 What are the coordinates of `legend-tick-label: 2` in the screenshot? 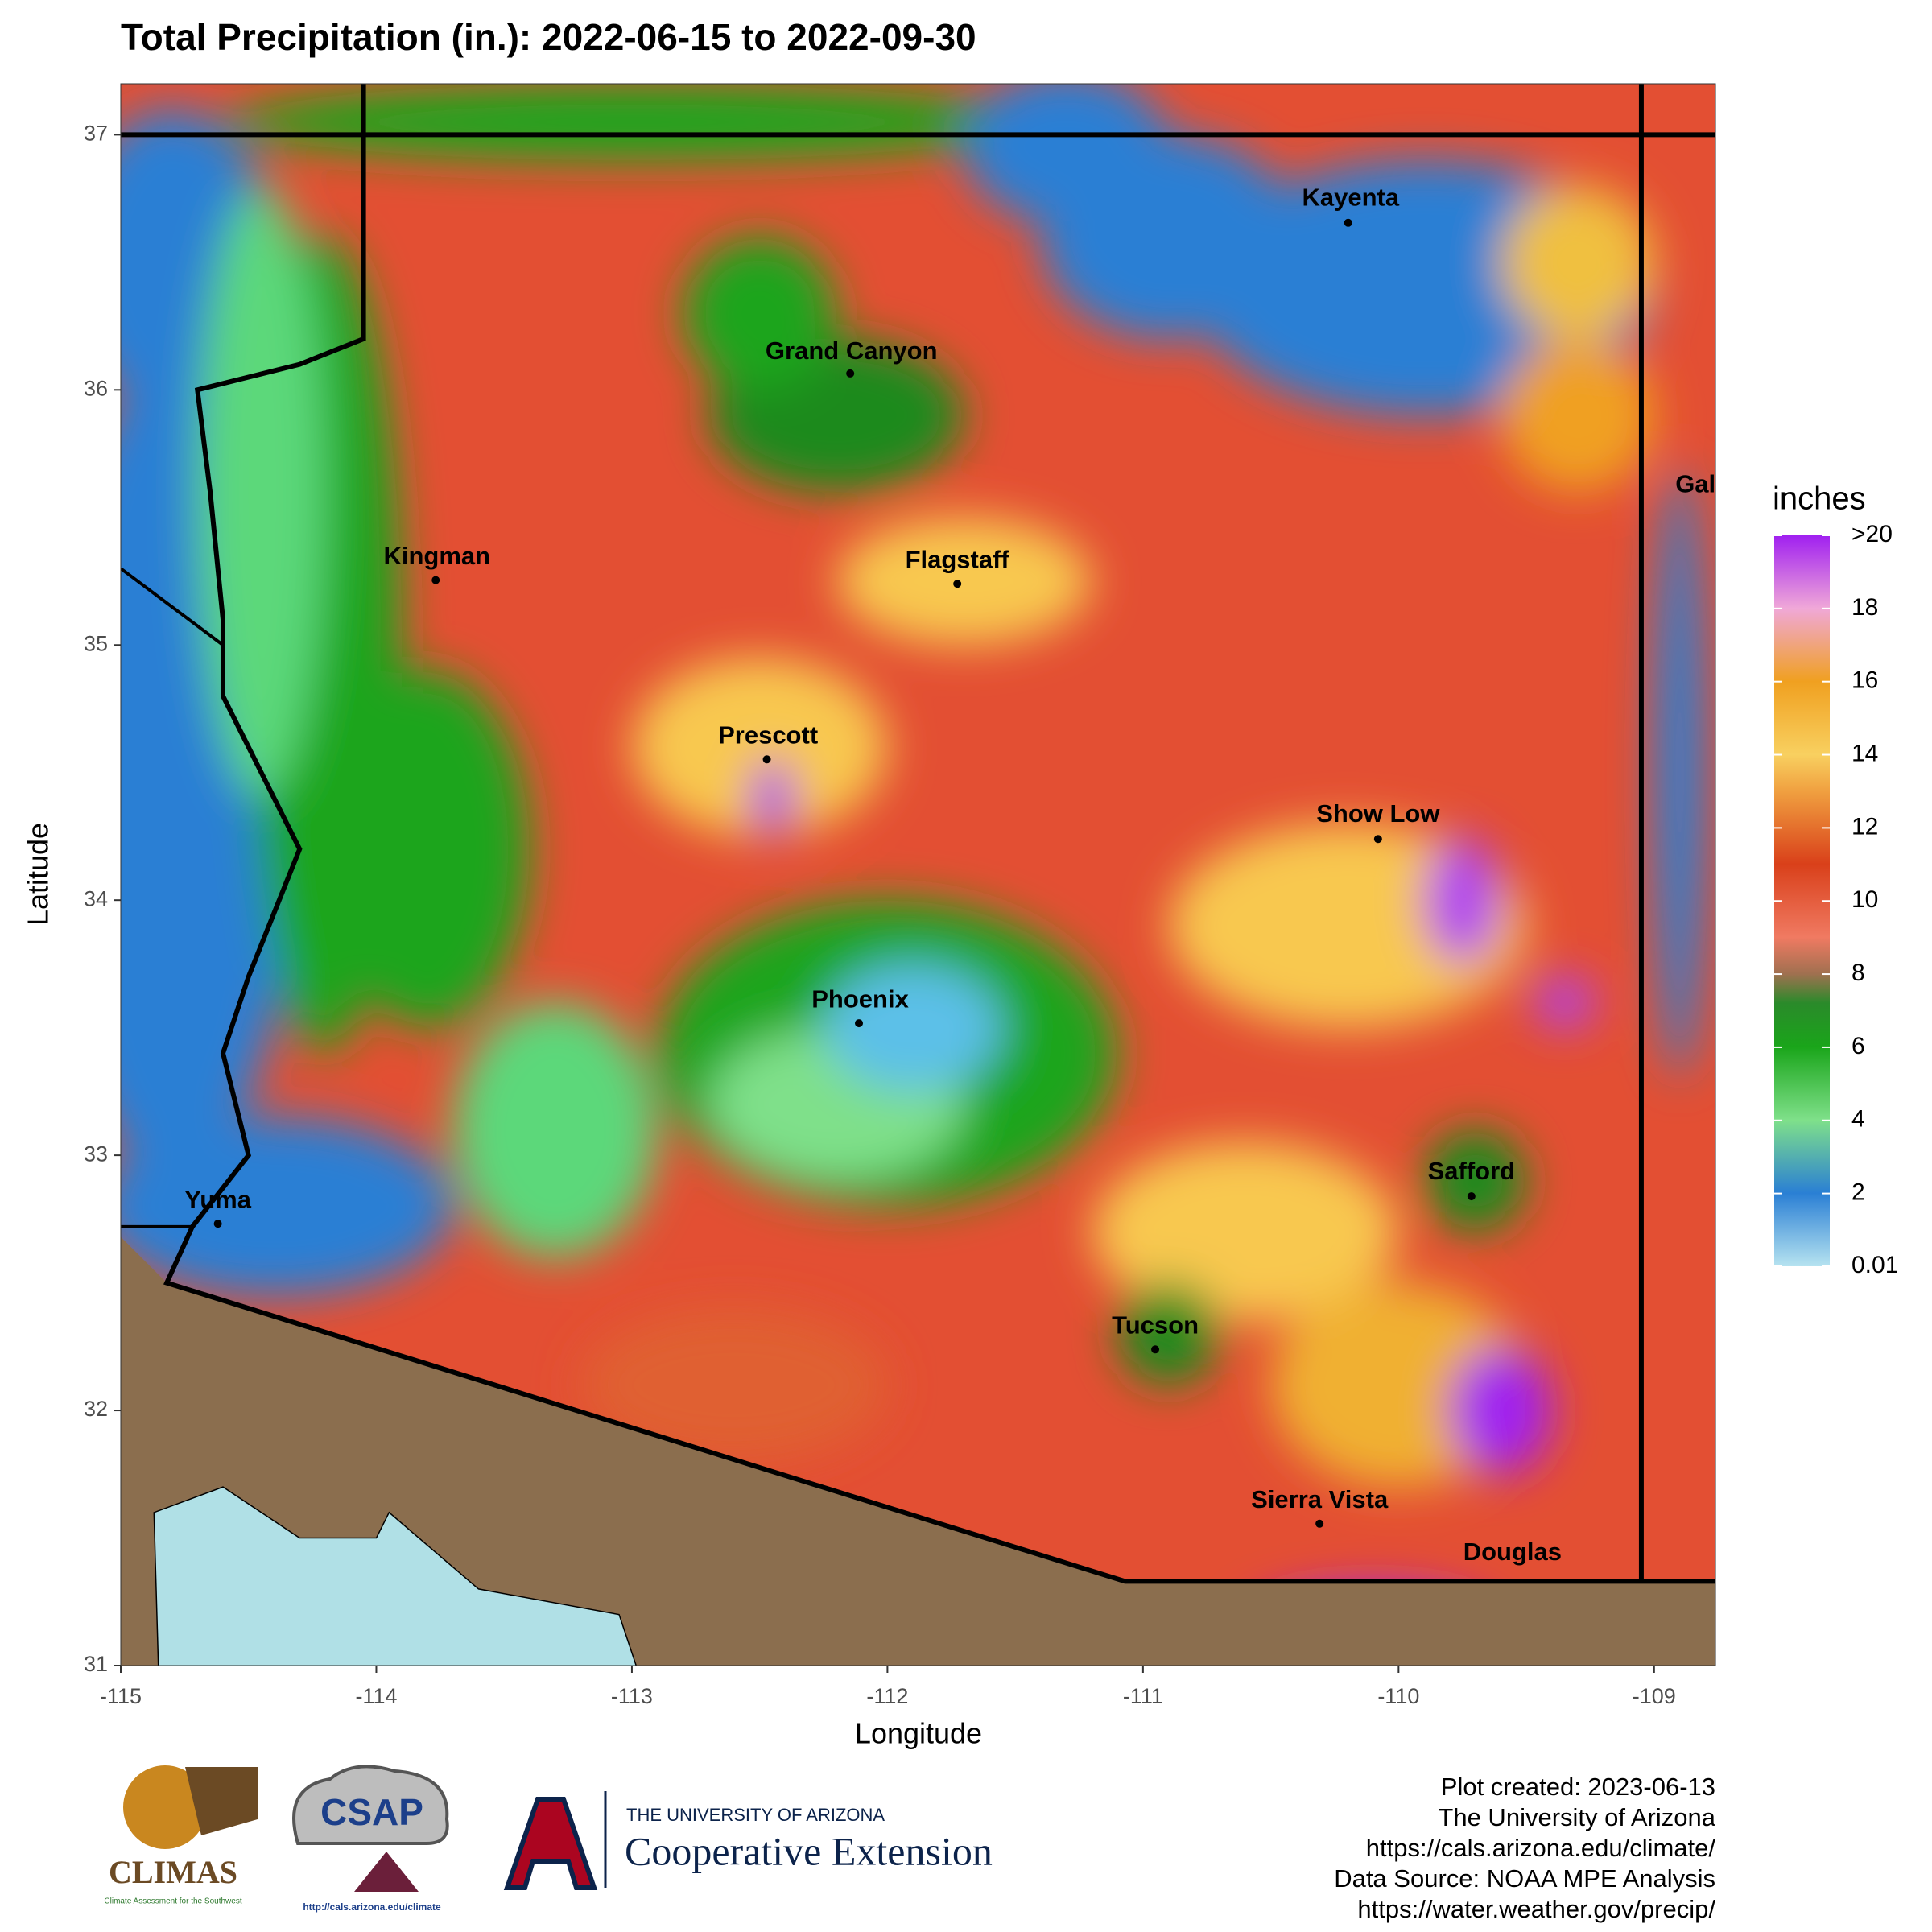 It's located at (1858, 1192).